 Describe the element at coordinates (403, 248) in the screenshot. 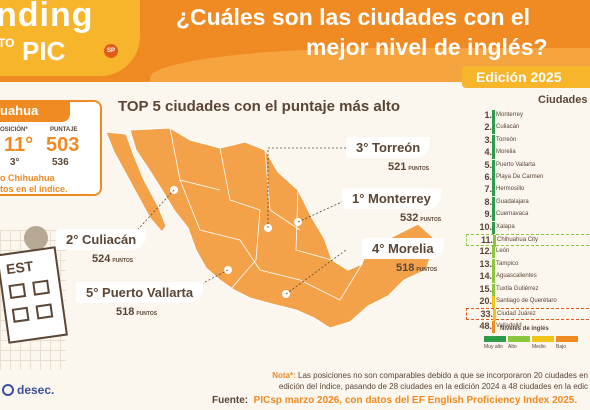

I see `city-label: 4° Morelia` at that location.